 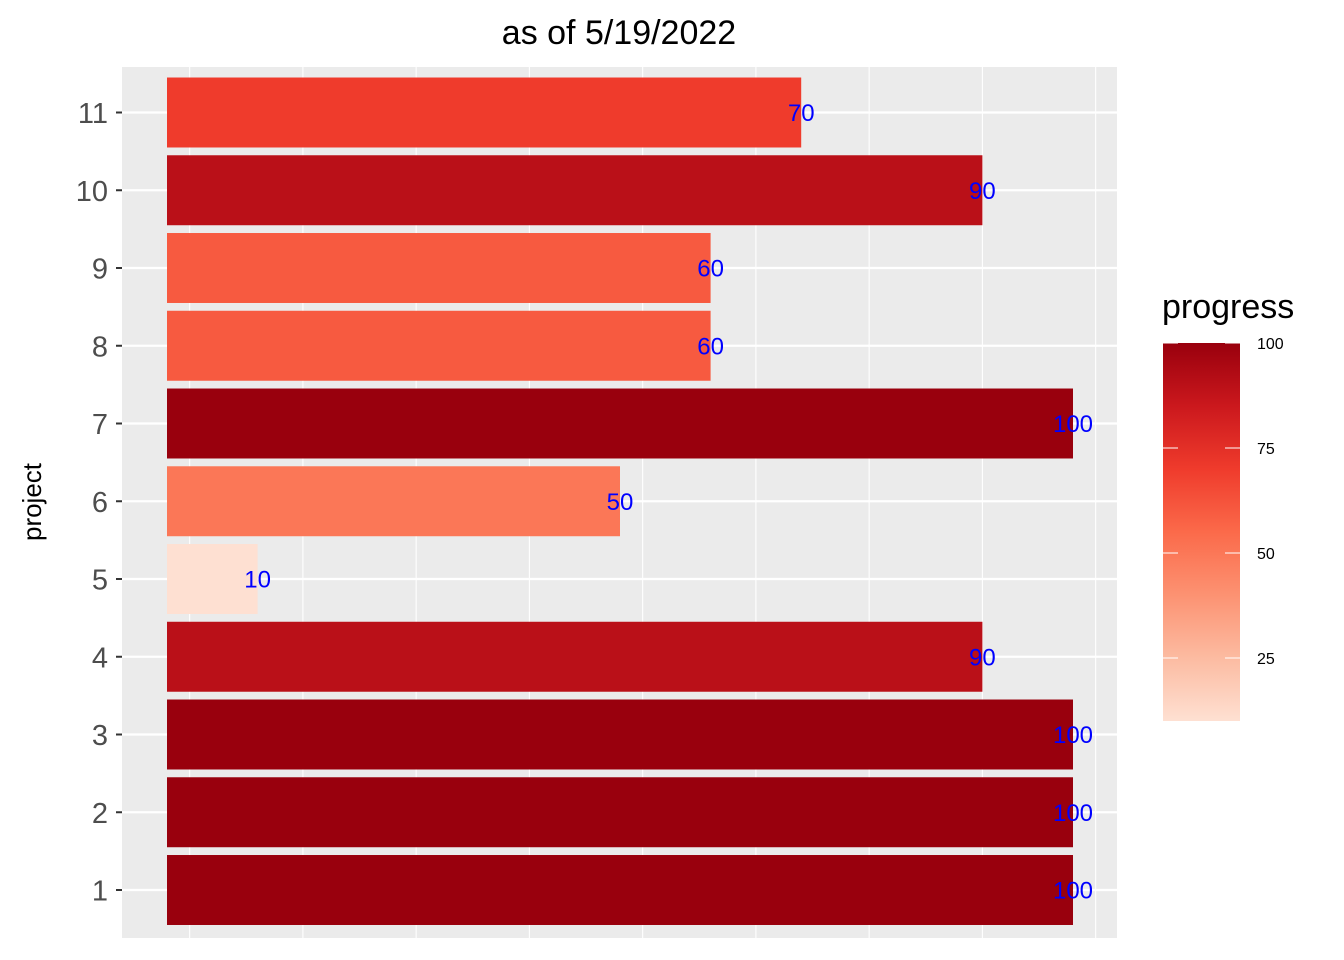 I want to click on y-tick-label: 2, so click(x=100, y=814).